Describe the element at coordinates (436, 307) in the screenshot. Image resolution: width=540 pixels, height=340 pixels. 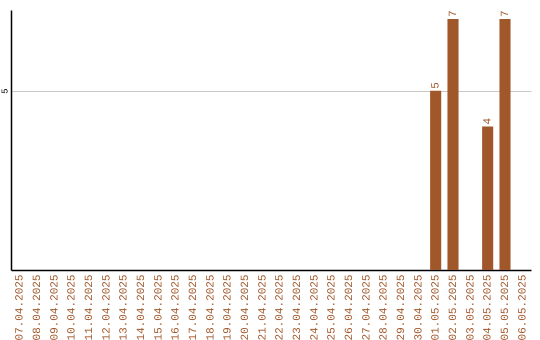
I see `x-tick-label: 01.05.2025` at that location.